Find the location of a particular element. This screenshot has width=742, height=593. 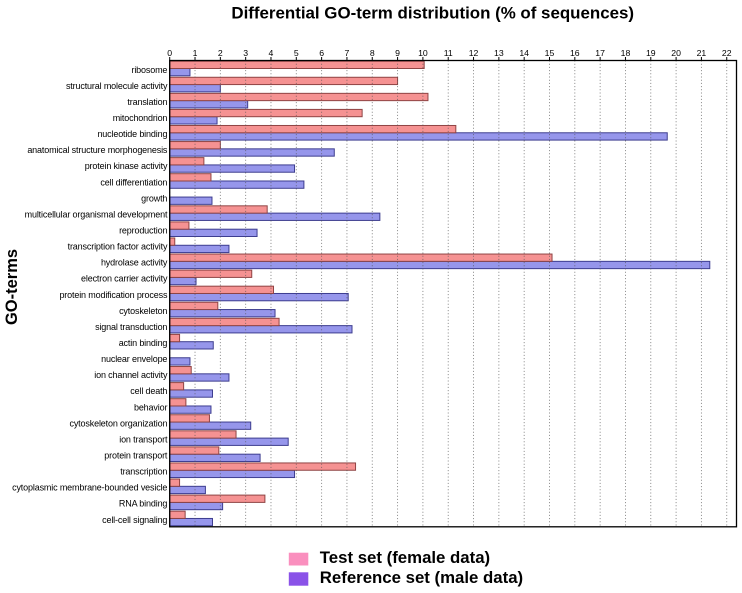

svg-text: GO-terms is located at coordinates (12, 287).